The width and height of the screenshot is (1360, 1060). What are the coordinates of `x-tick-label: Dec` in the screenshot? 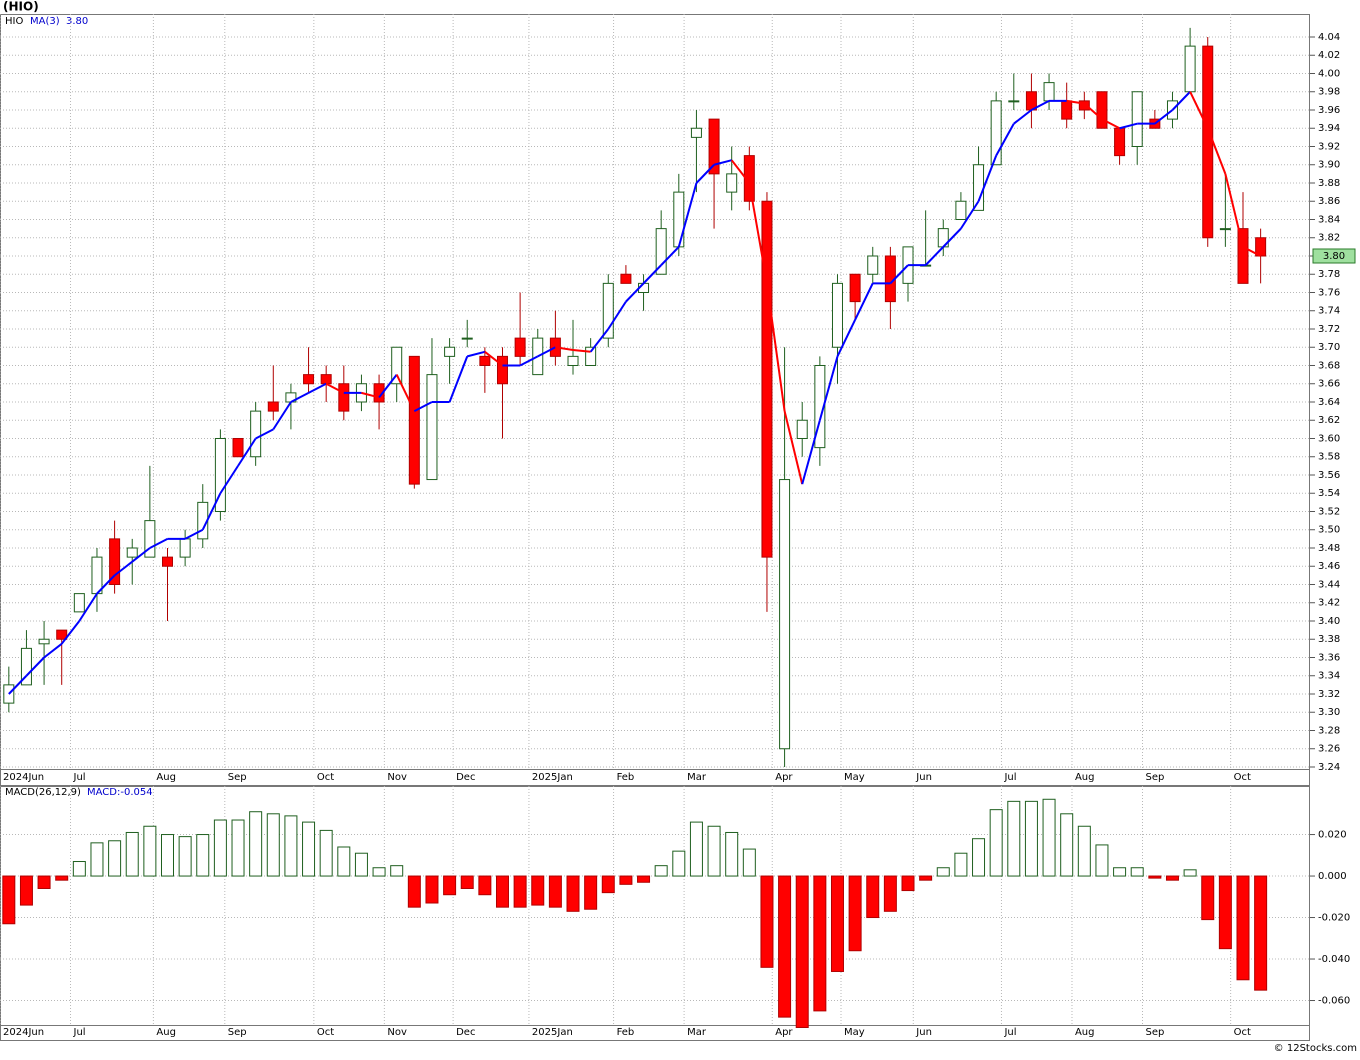 It's located at (465, 1032).